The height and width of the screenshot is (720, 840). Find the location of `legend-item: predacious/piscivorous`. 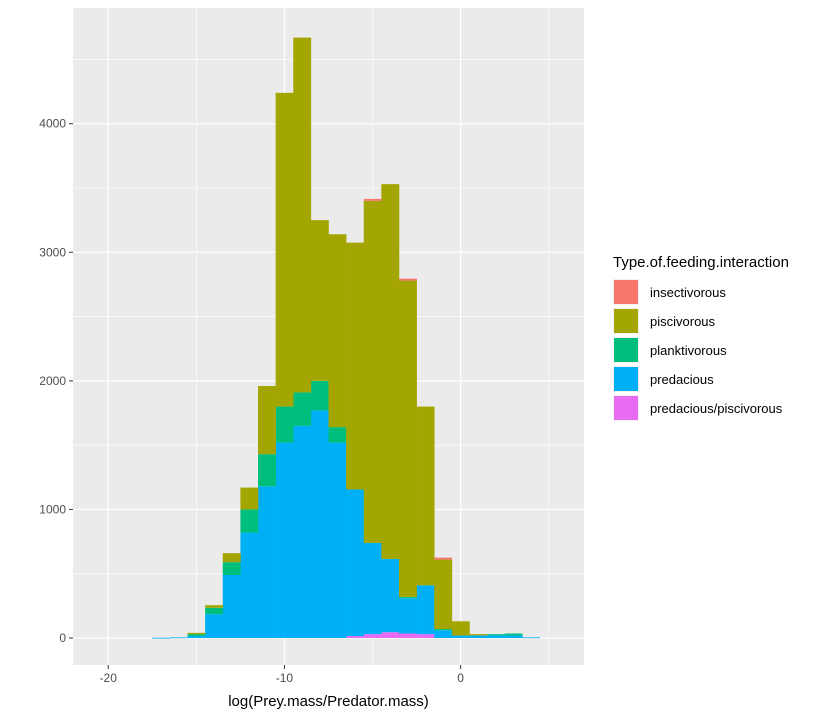

legend-item: predacious/piscivorous is located at coordinates (698, 408).